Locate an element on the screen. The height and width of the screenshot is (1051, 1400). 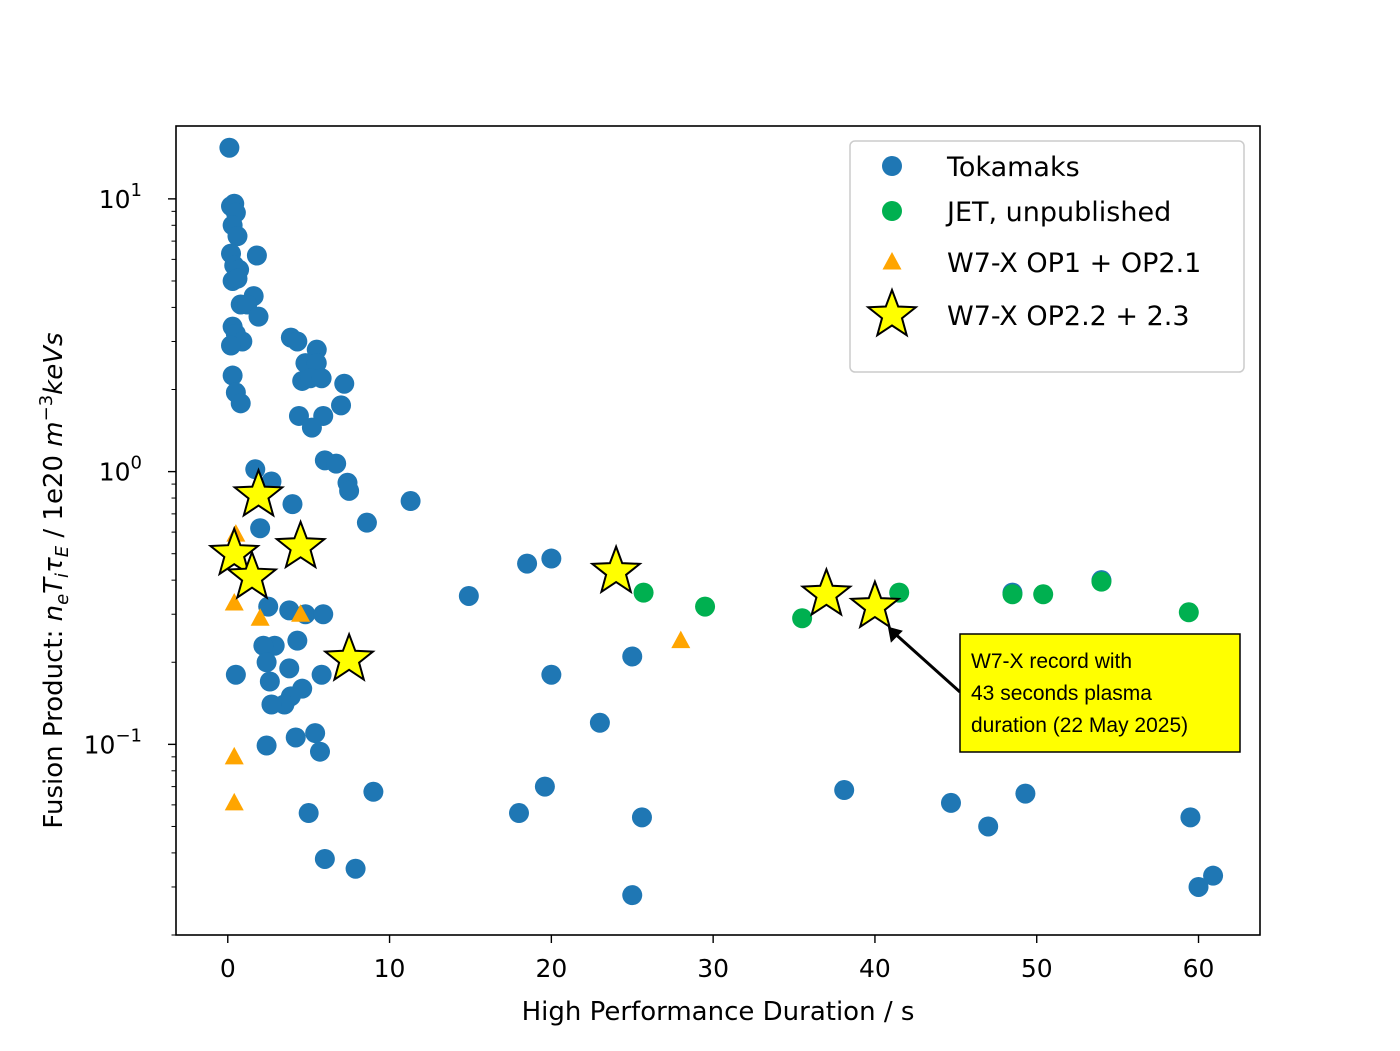
annotation-arrow-head is located at coordinates (895, 634).